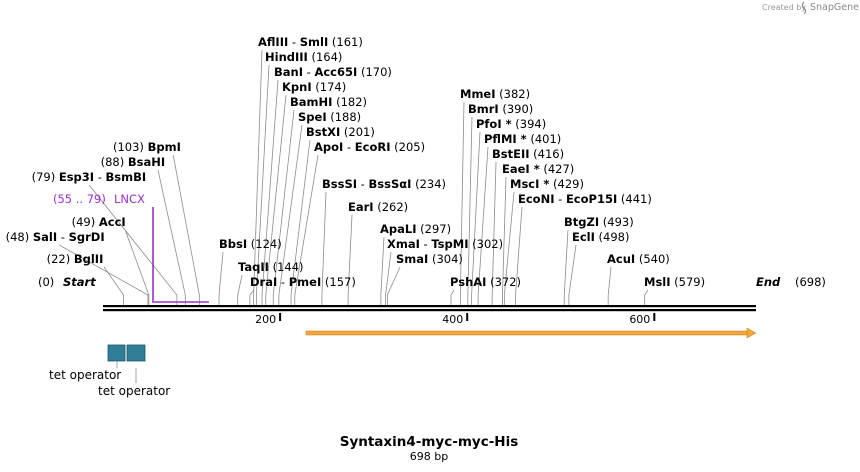 Image resolution: width=860 pixels, height=472 pixels. Describe the element at coordinates (609, 285) in the screenshot. I see `site-acui-connector` at that location.